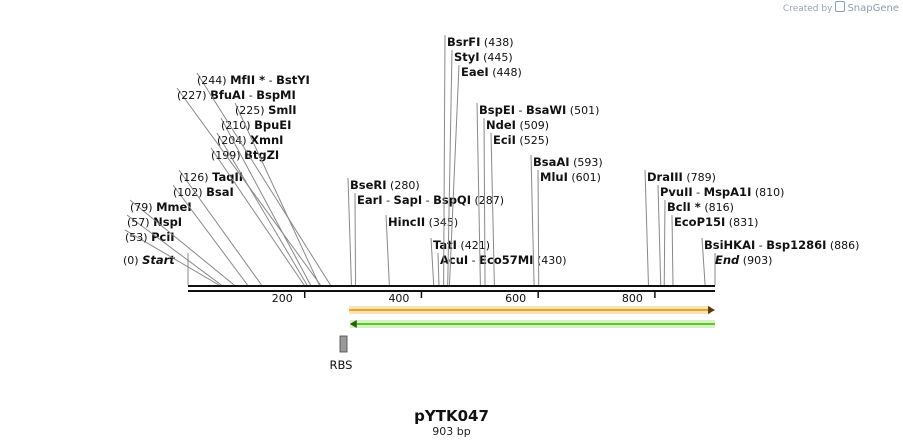 The width and height of the screenshot is (903, 447). I want to click on cut-site-label: (225) SmlI, so click(266, 110).